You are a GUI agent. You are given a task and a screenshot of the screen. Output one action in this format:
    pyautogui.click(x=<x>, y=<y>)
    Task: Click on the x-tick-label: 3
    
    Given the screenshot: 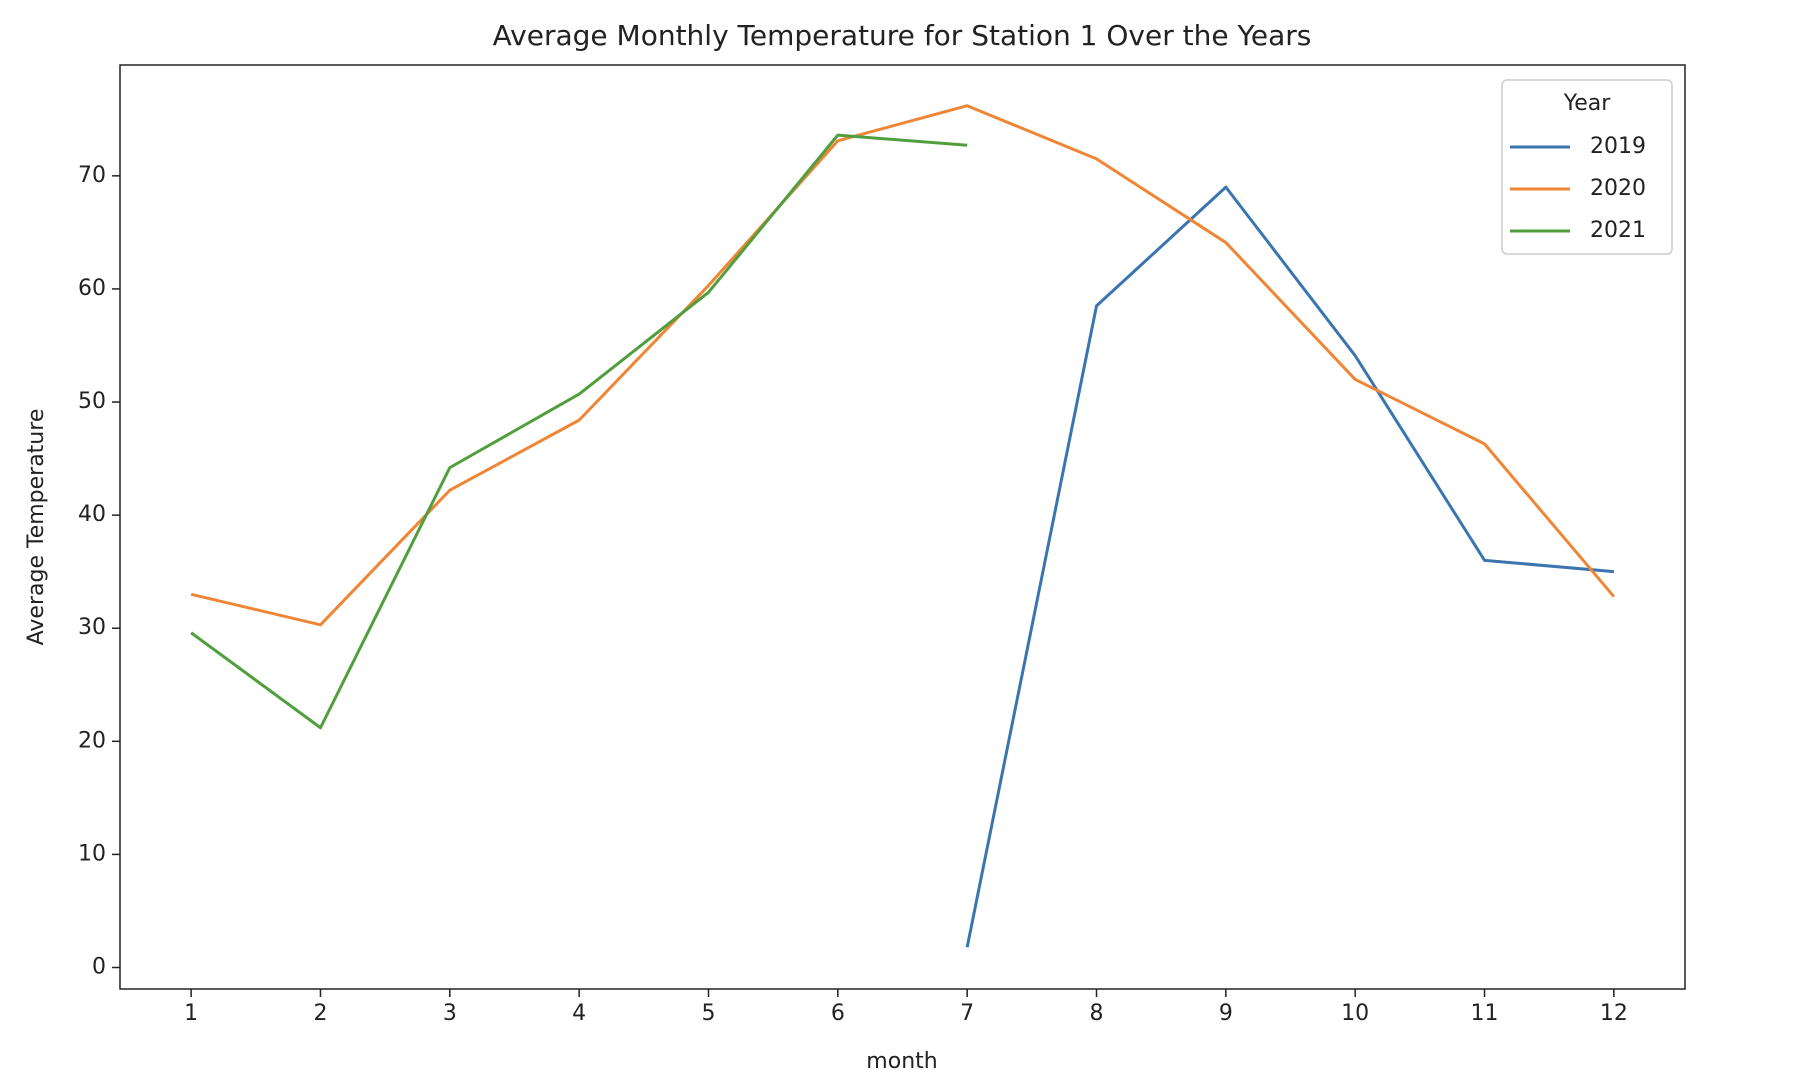 What is the action you would take?
    pyautogui.click(x=450, y=1013)
    